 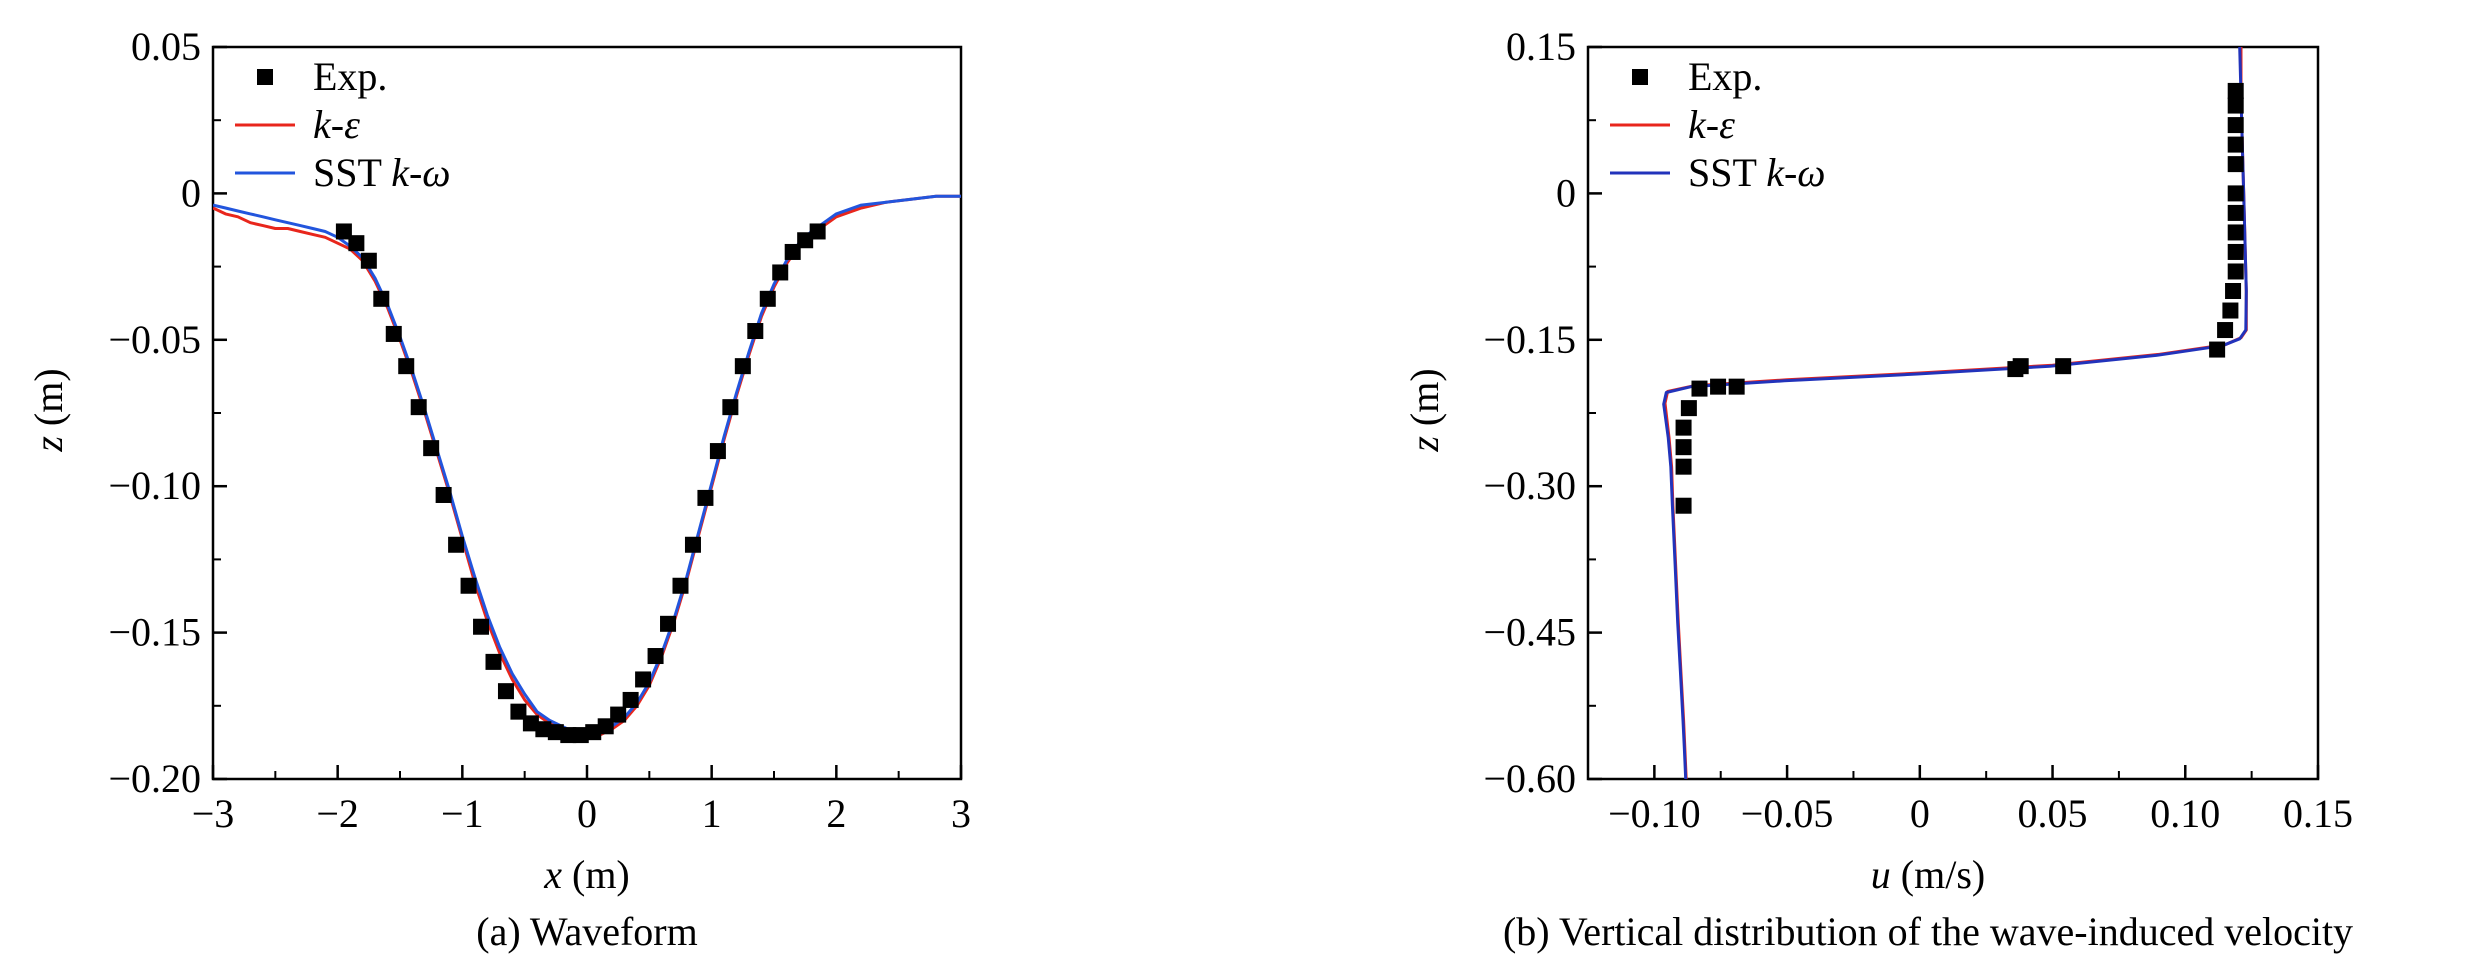 I want to click on y-tick-label: −0.30, so click(x=1529, y=485).